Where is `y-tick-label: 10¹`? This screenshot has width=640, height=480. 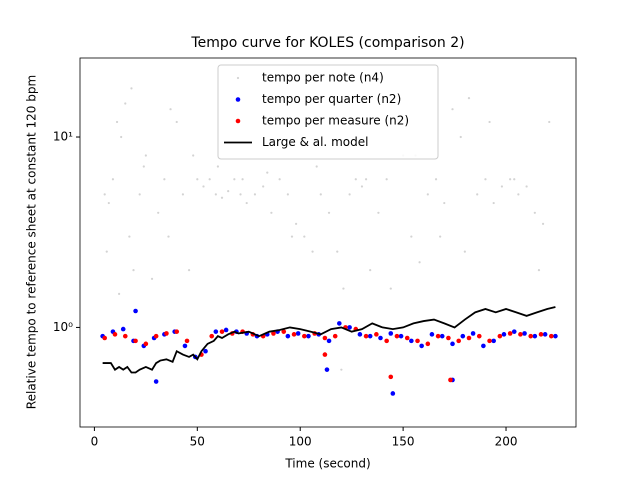 y-tick-label: 10¹ is located at coordinates (63, 137).